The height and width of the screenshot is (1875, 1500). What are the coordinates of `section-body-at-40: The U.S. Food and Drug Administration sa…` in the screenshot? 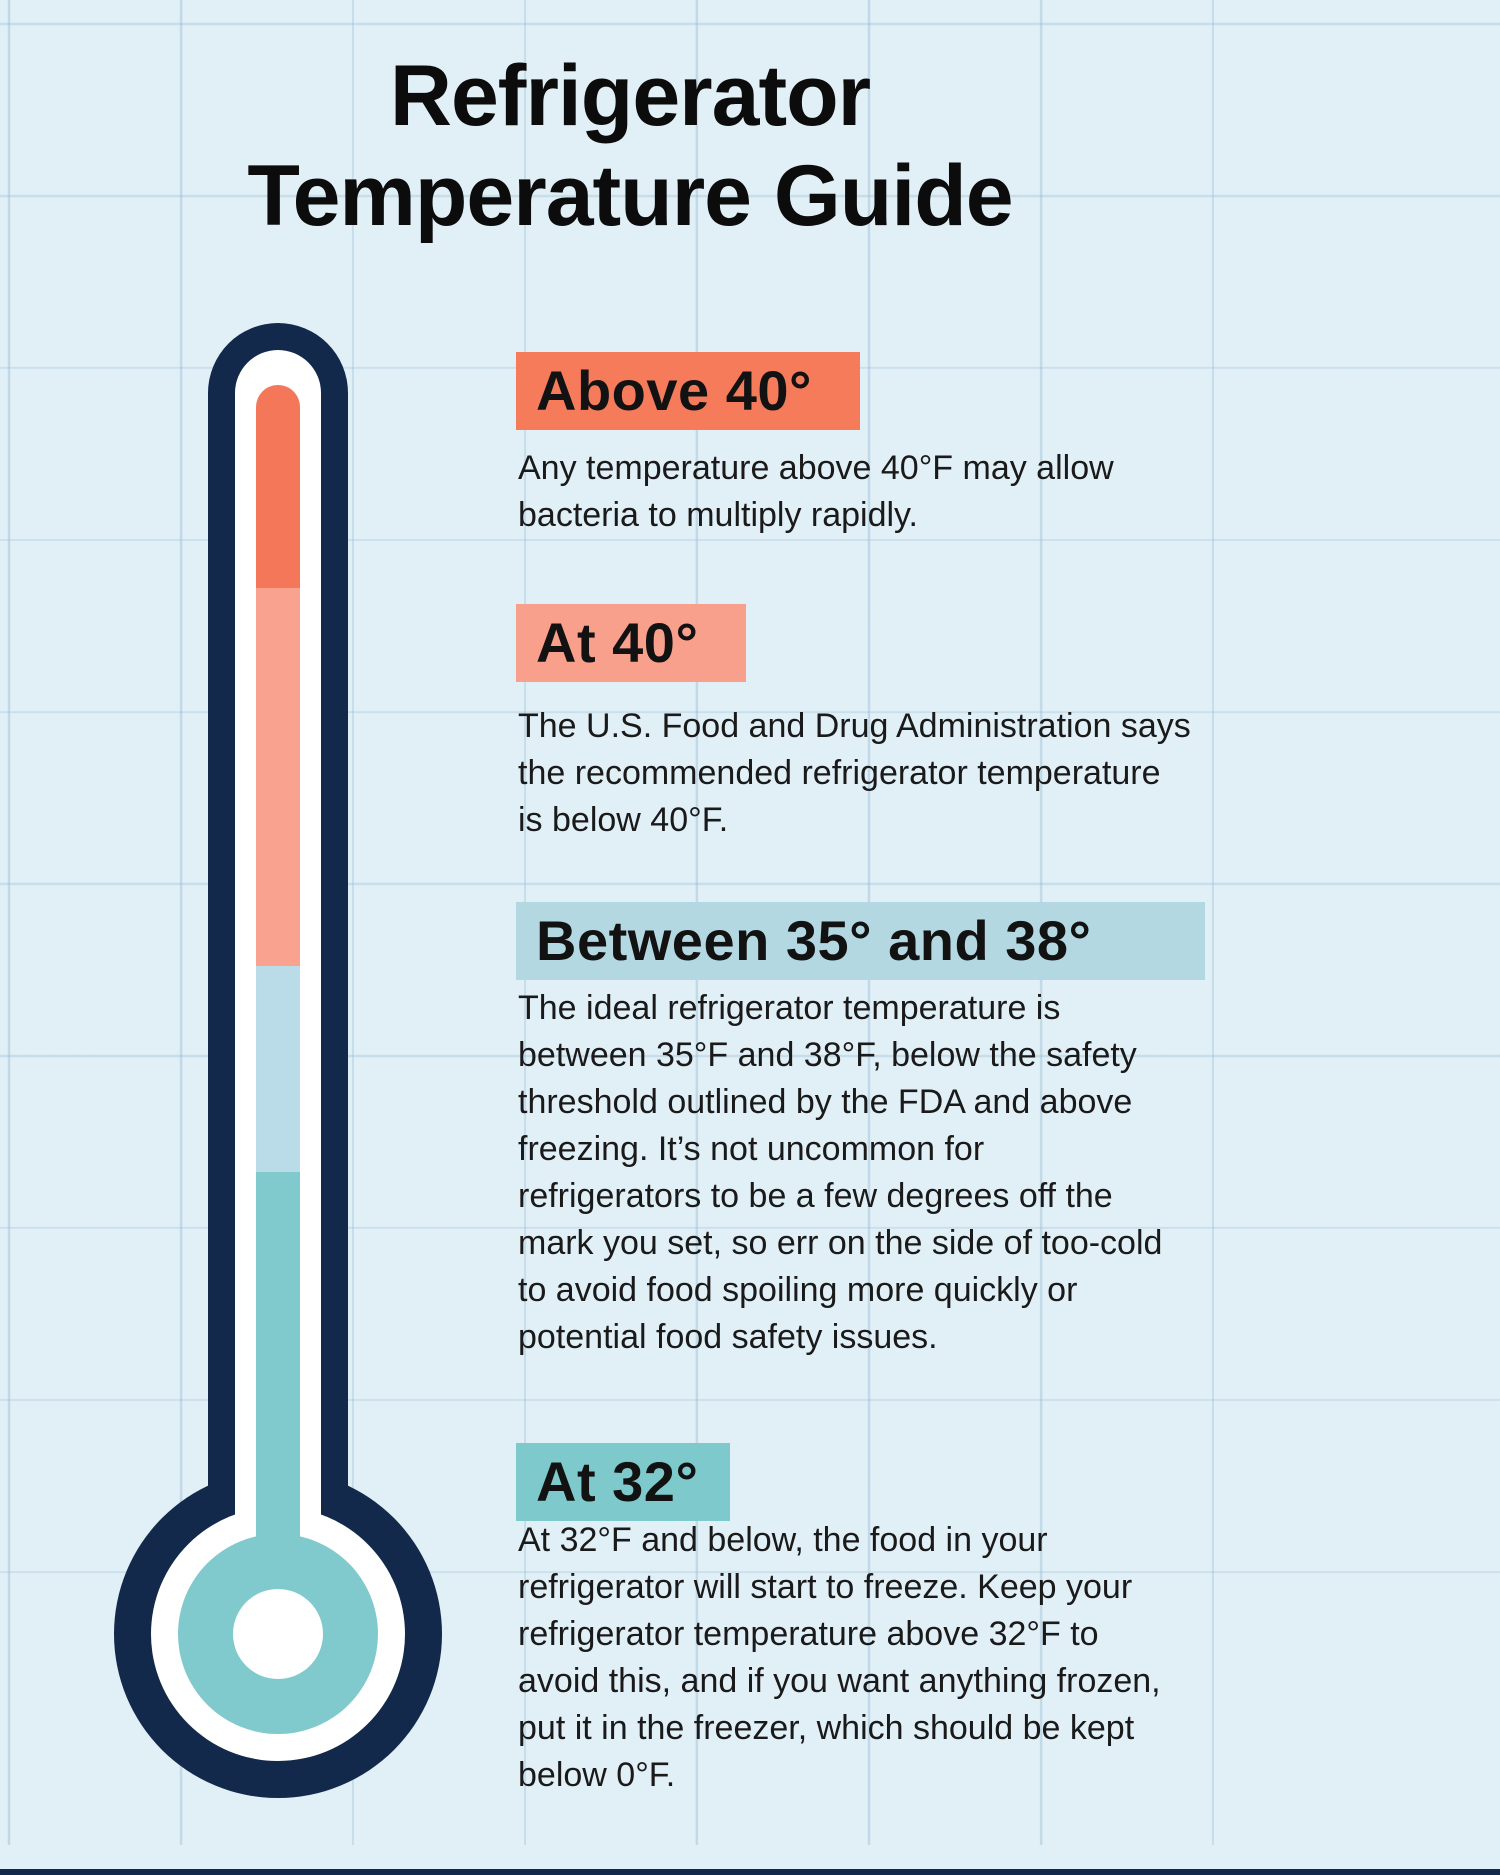 It's located at (854, 773).